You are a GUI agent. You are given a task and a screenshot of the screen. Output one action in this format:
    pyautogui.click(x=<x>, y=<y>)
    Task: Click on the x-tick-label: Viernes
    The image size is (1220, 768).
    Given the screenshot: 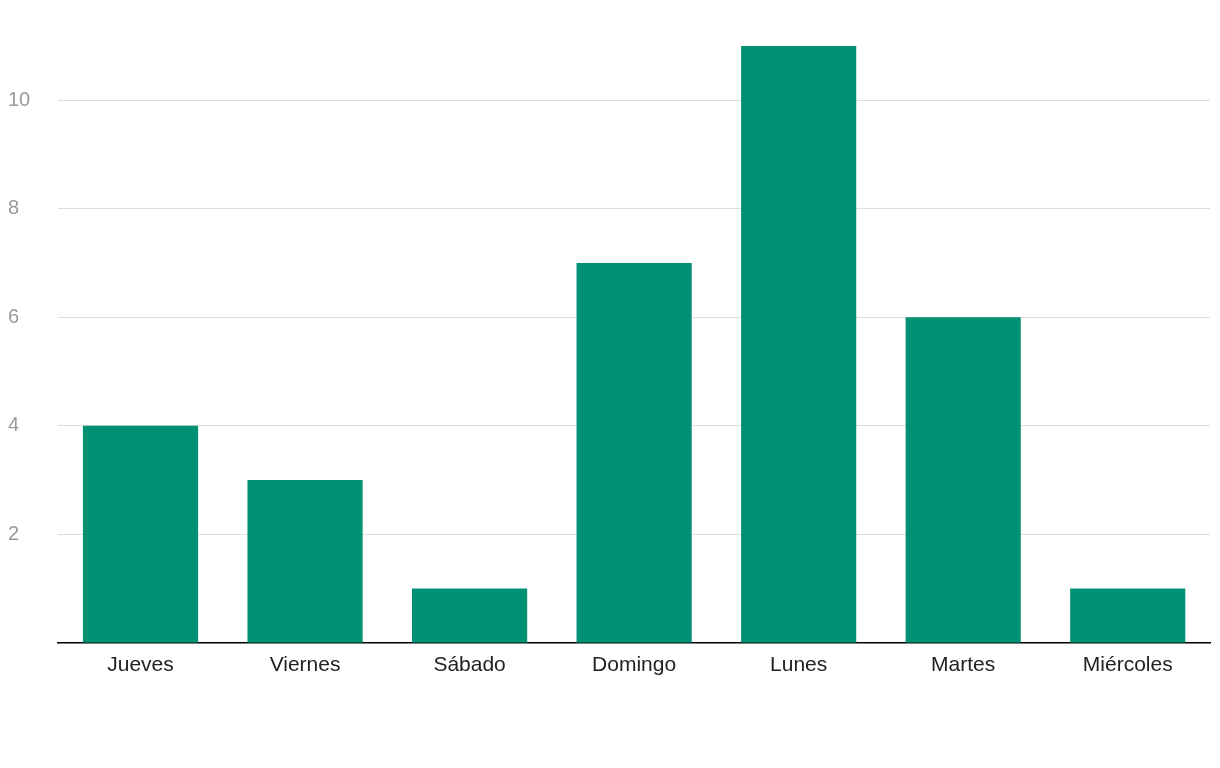 What is the action you would take?
    pyautogui.click(x=305, y=664)
    